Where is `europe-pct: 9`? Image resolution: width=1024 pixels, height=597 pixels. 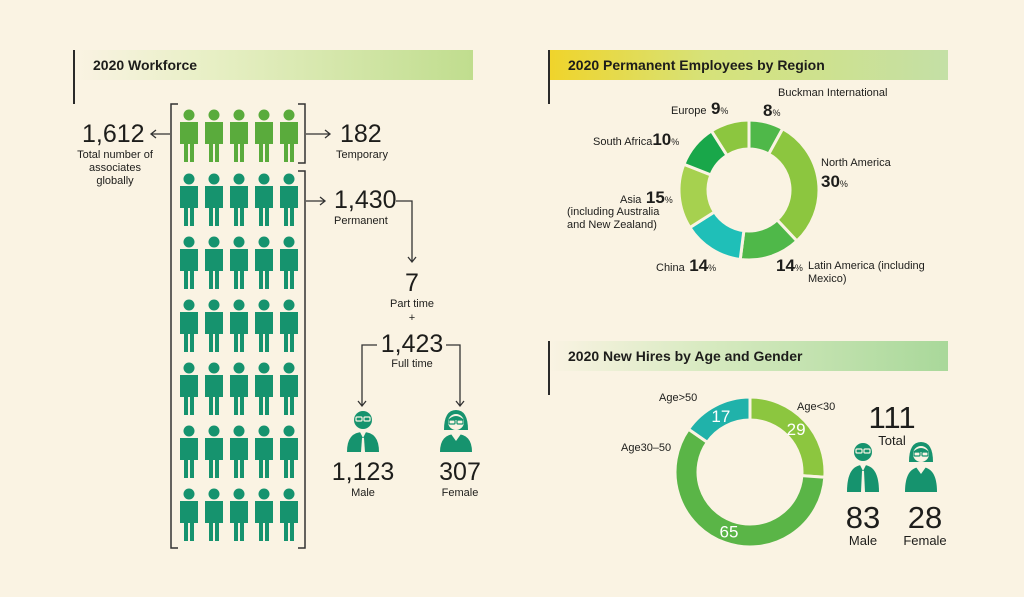 europe-pct: 9 is located at coordinates (715, 108).